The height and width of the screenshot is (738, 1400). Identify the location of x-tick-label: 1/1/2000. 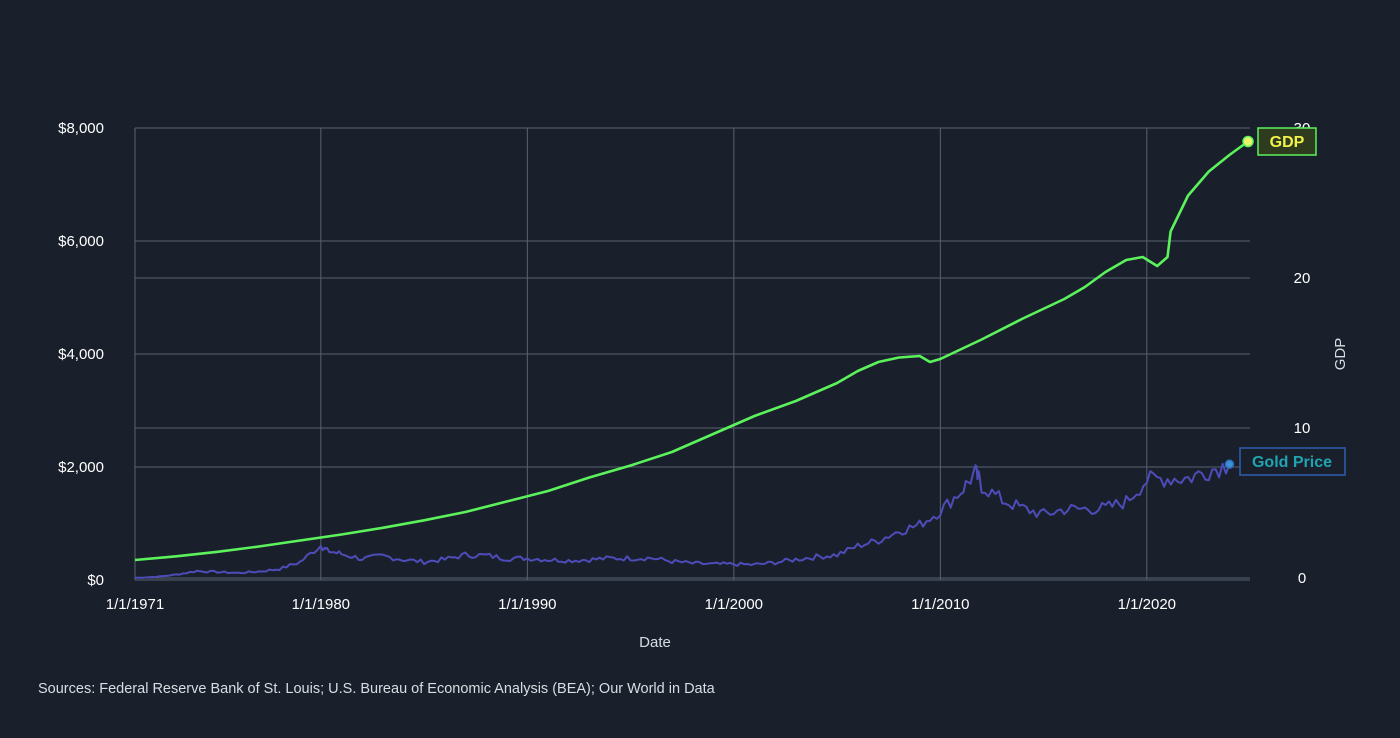
(734, 604).